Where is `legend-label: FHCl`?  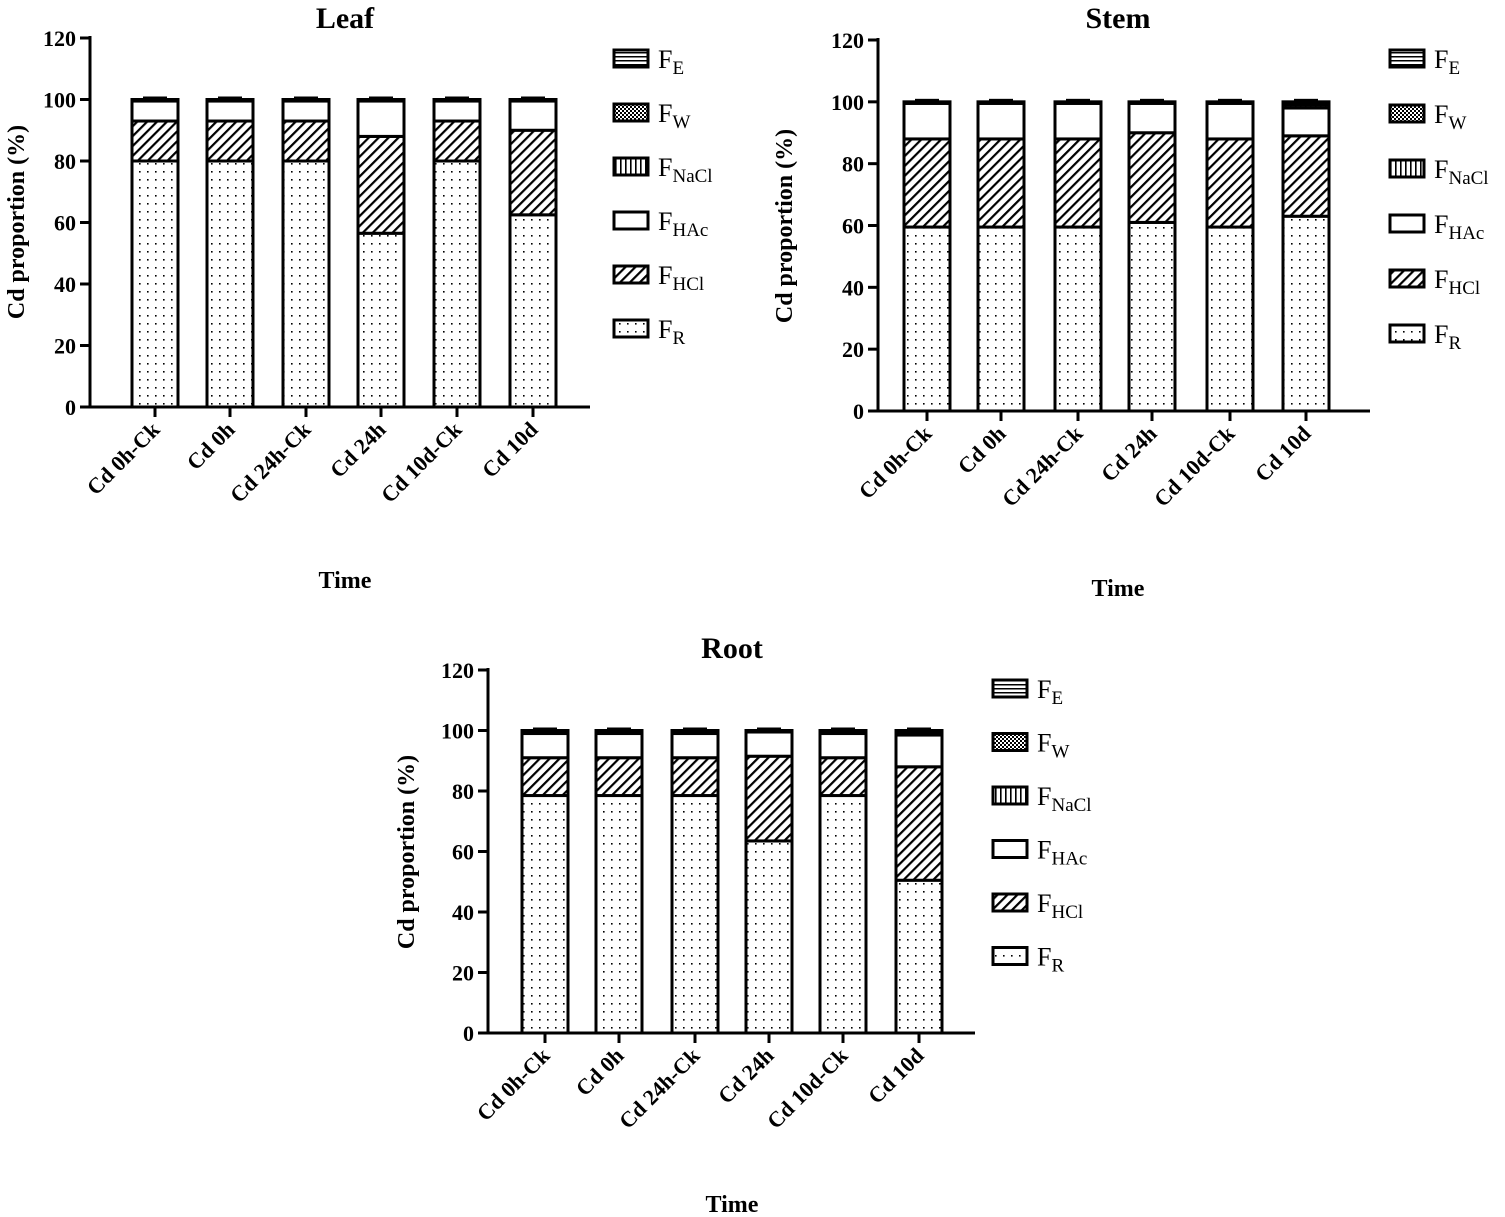 legend-label: FHCl is located at coordinates (681, 278).